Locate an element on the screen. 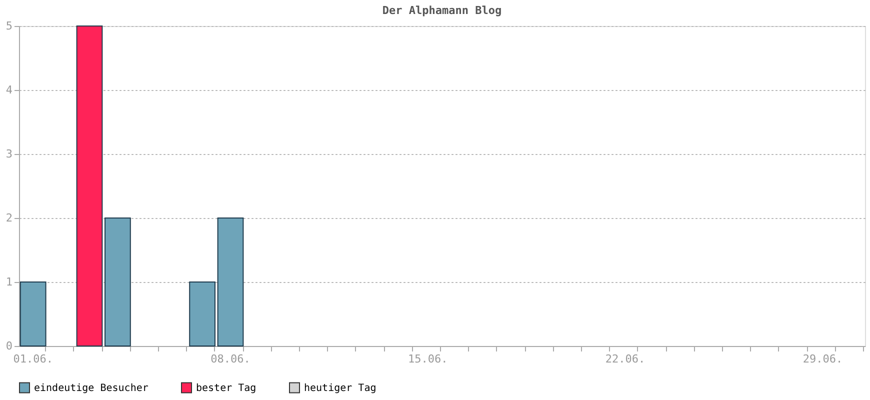 This screenshot has width=870, height=400. y-tick-label: 0 is located at coordinates (9, 346).